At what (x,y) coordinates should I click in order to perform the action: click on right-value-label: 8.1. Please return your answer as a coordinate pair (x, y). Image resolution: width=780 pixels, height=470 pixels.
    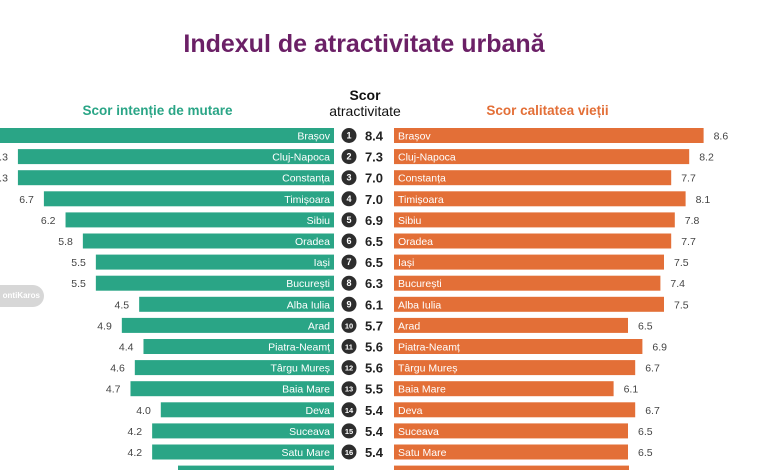
    Looking at the image, I should click on (703, 200).